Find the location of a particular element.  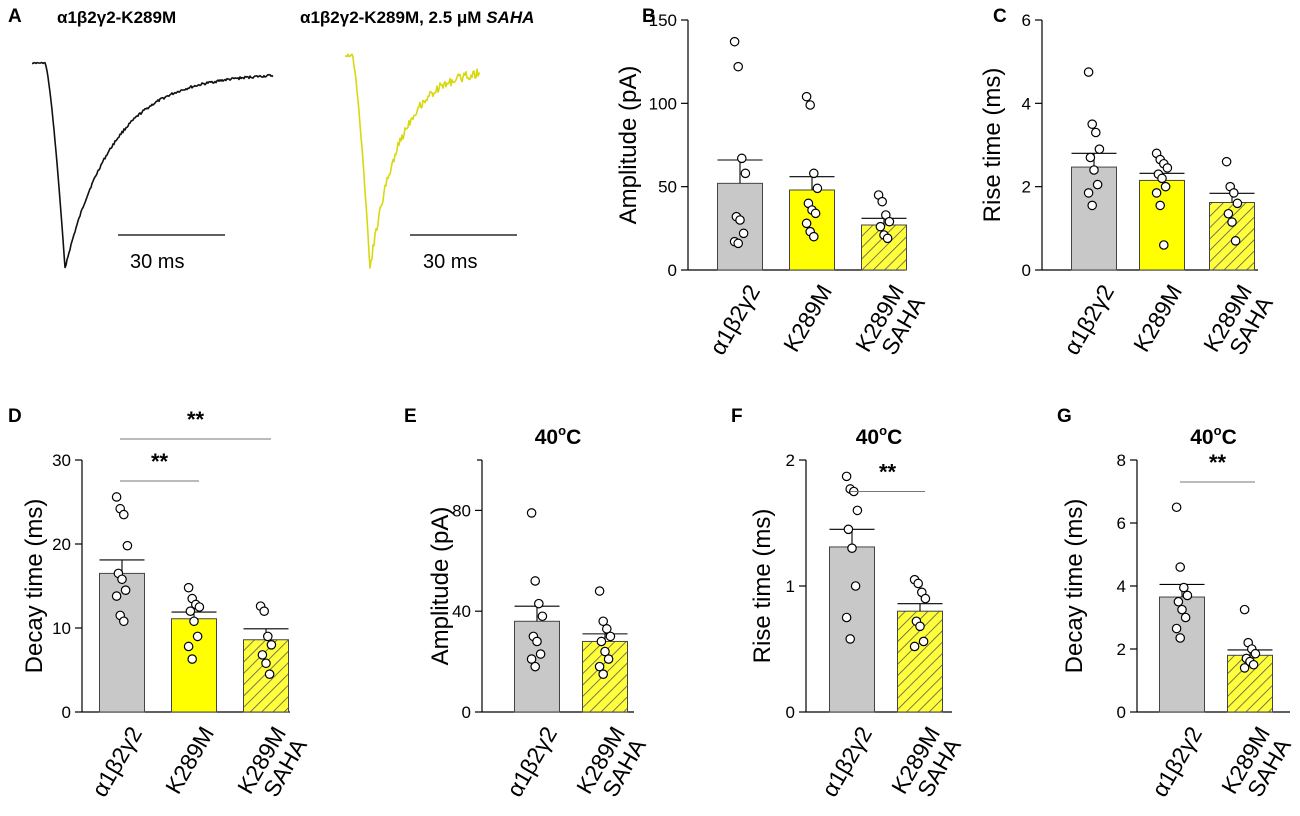

panel-label-a: A is located at coordinates (15, 16).